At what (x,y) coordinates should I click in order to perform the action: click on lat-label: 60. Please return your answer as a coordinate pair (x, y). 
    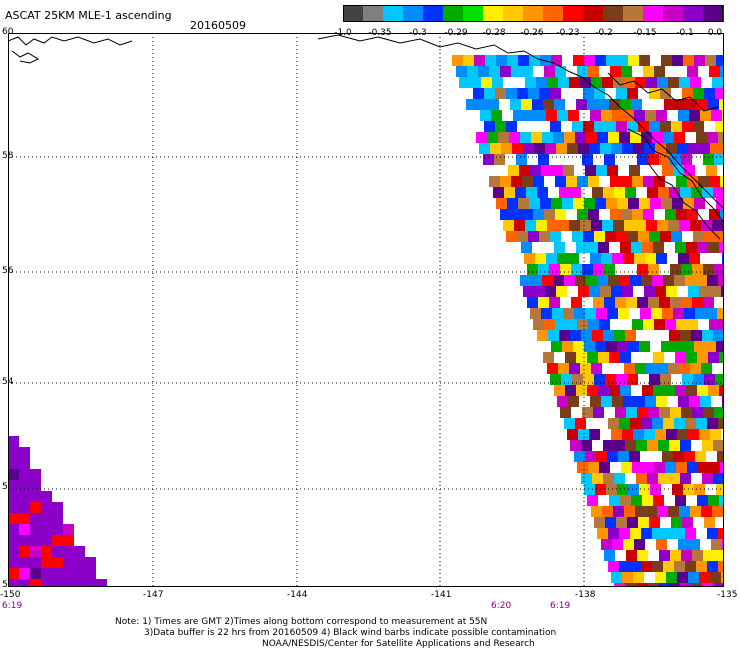
    Looking at the image, I should click on (8, 32).